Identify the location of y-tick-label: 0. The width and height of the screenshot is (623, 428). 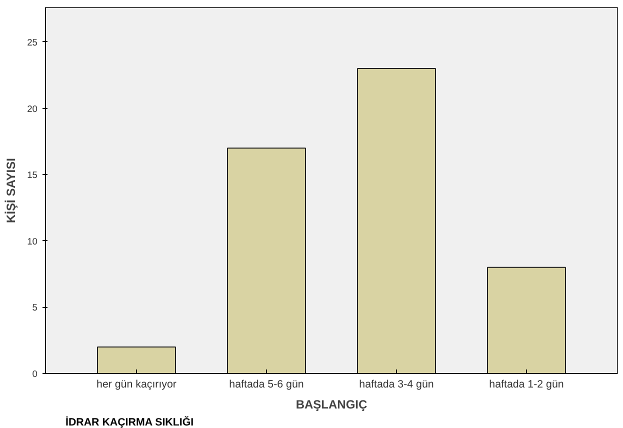
(35, 374).